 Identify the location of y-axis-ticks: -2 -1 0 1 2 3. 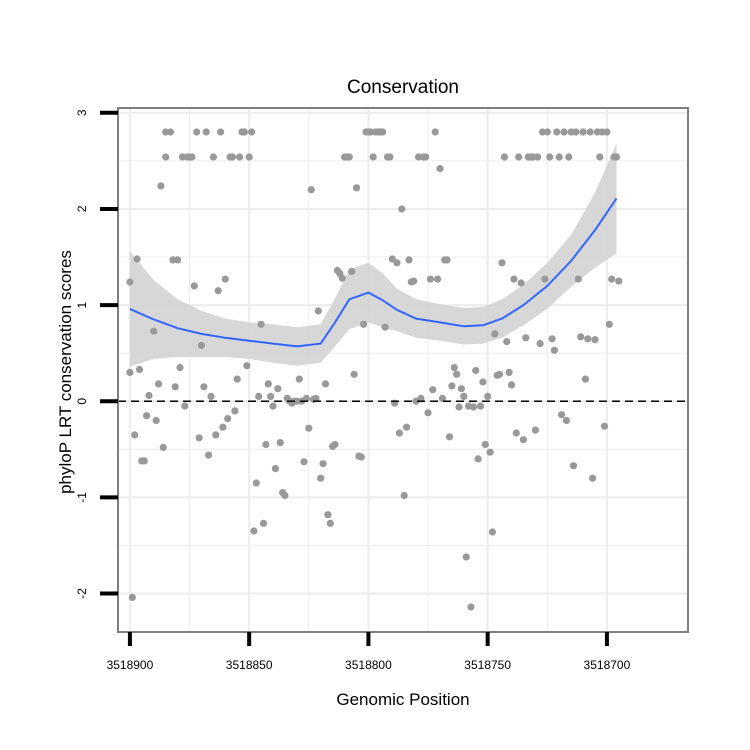
(96, 354).